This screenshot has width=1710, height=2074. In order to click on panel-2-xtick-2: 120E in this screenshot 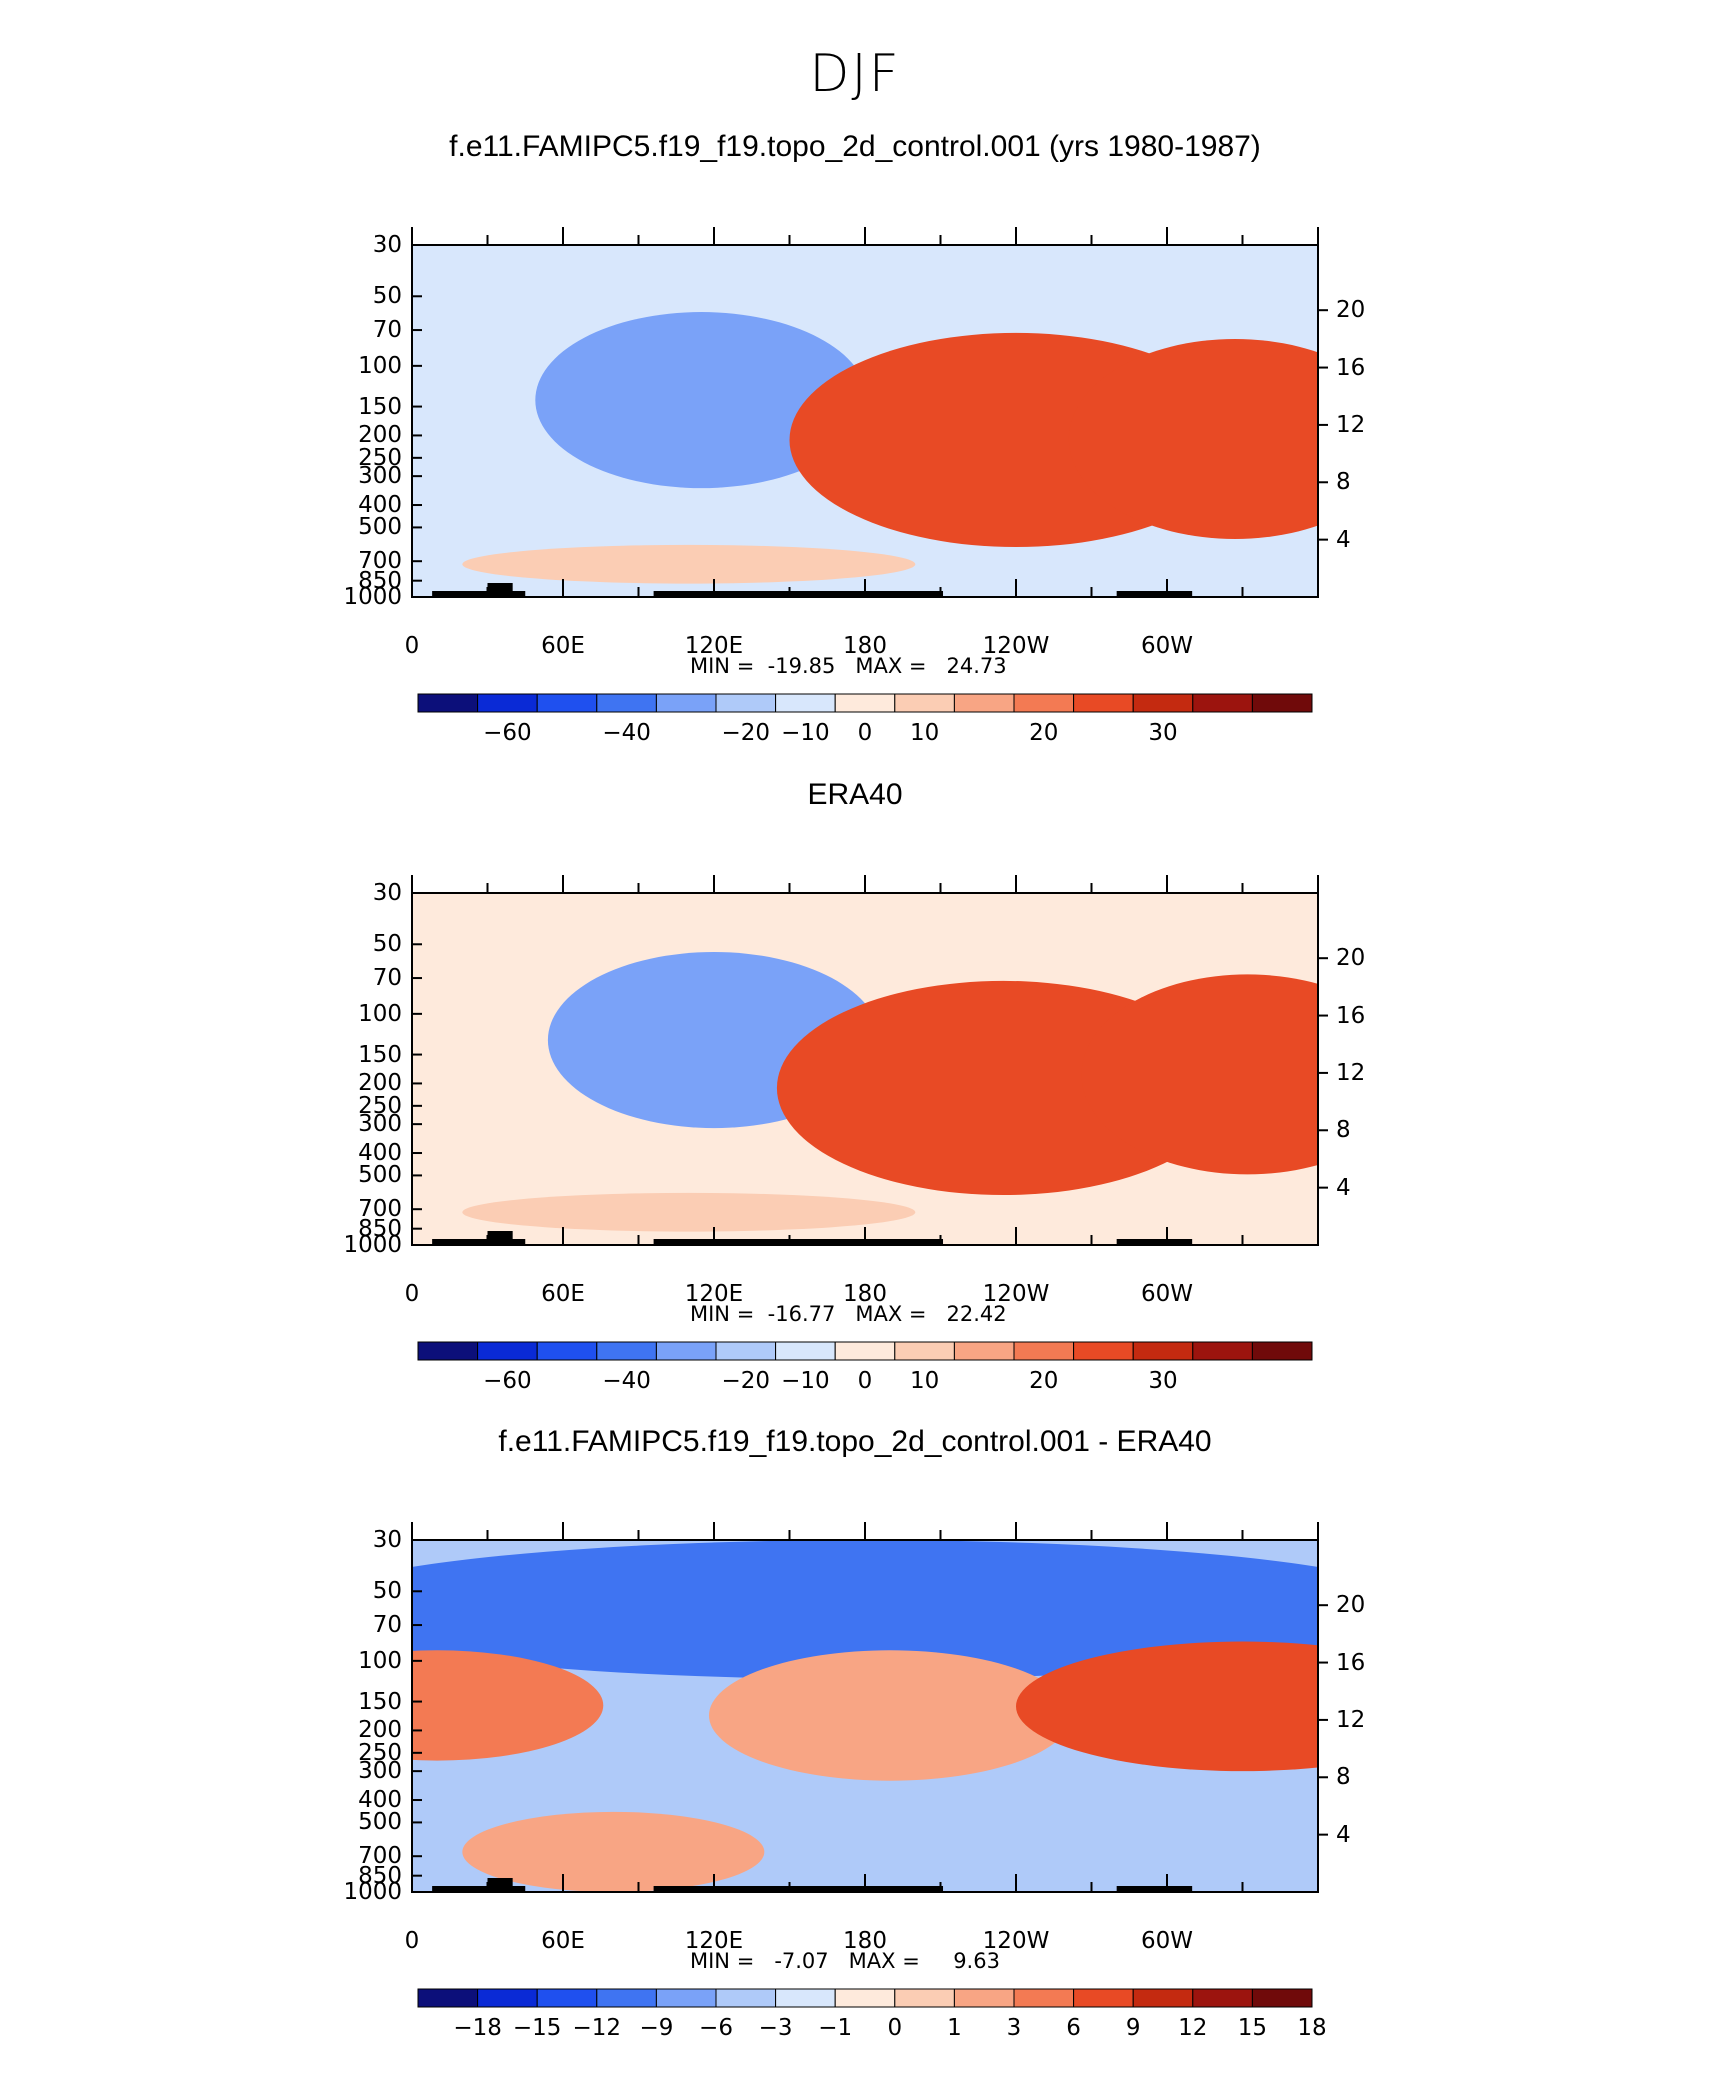, I will do `click(714, 1294)`.